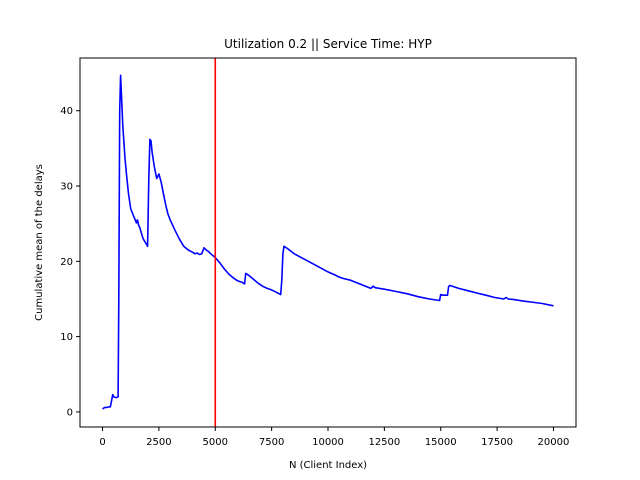 The image size is (640, 480). Describe the element at coordinates (66, 187) in the screenshot. I see `y-tick-label: 30` at that location.